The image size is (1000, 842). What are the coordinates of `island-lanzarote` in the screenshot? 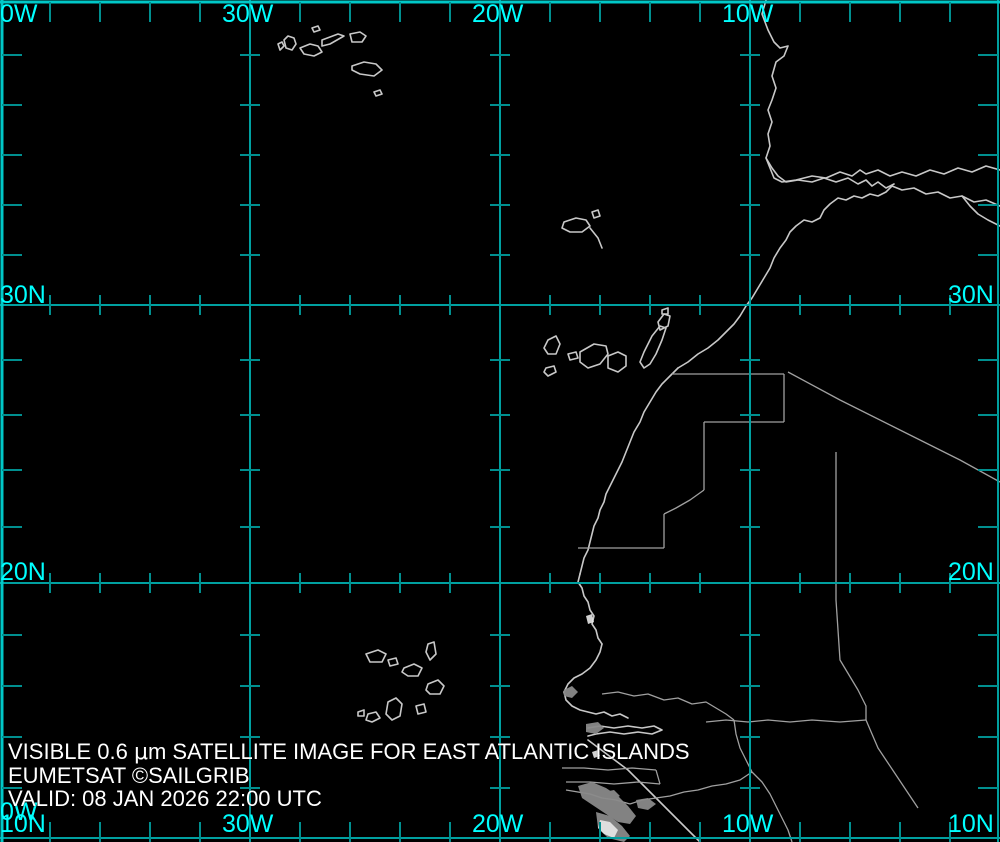 It's located at (664, 322).